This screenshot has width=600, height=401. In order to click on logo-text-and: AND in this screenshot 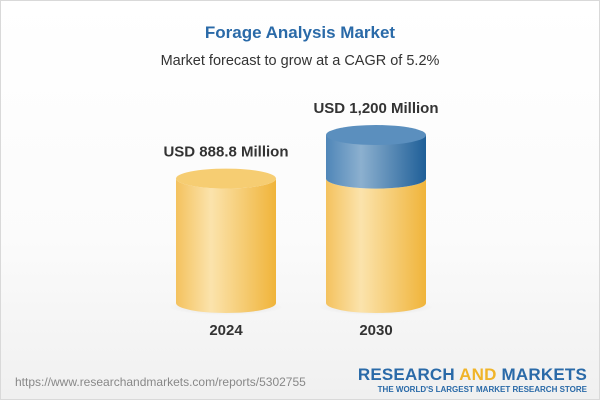, I will do `click(478, 374)`.